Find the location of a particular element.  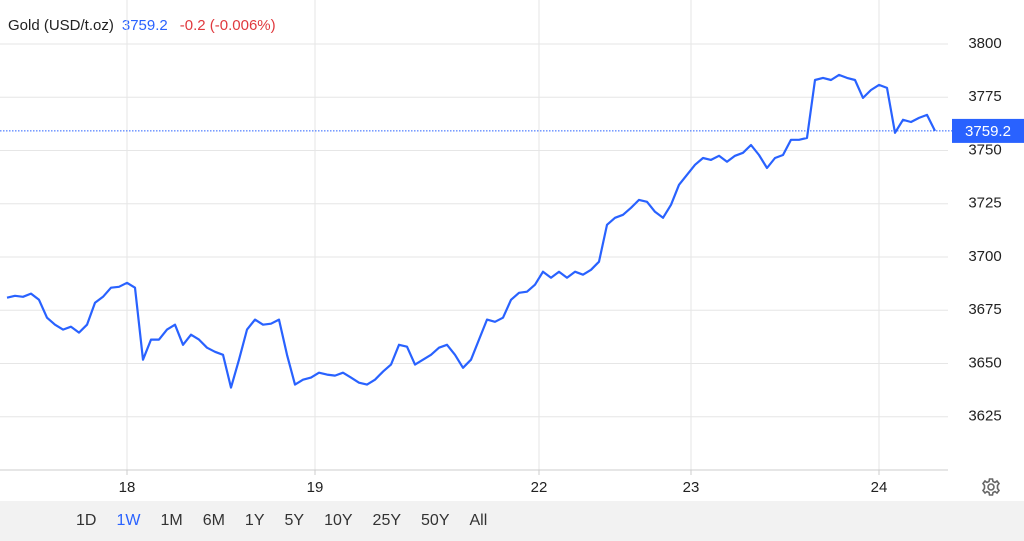

y-tick-label: 3675 is located at coordinates (984, 309).